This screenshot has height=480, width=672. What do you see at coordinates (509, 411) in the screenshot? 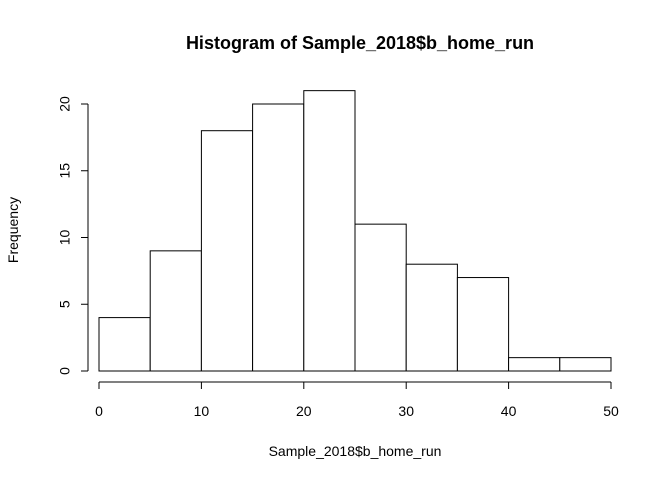
I see `x-tick-label: 40` at bounding box center [509, 411].